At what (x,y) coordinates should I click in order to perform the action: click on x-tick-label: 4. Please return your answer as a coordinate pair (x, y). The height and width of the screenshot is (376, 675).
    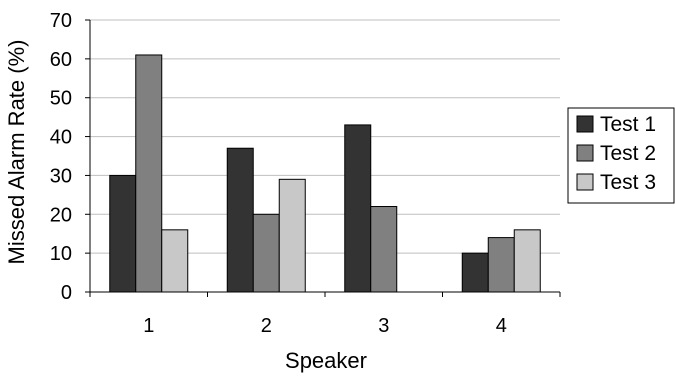
    Looking at the image, I should click on (501, 326).